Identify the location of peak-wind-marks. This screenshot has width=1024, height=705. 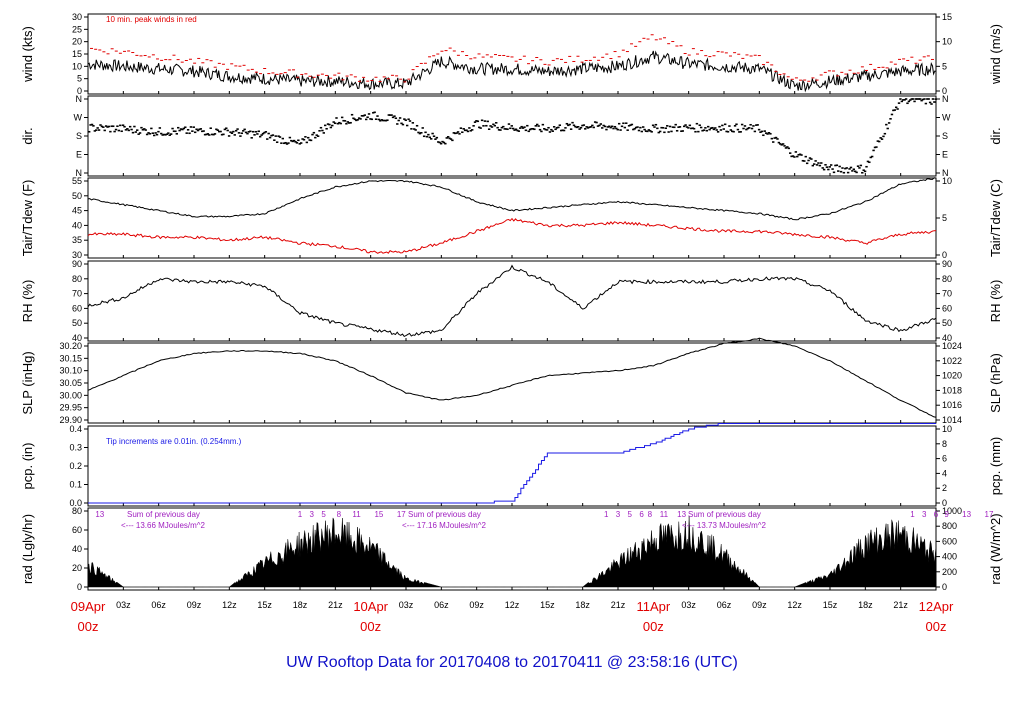
(512, 58).